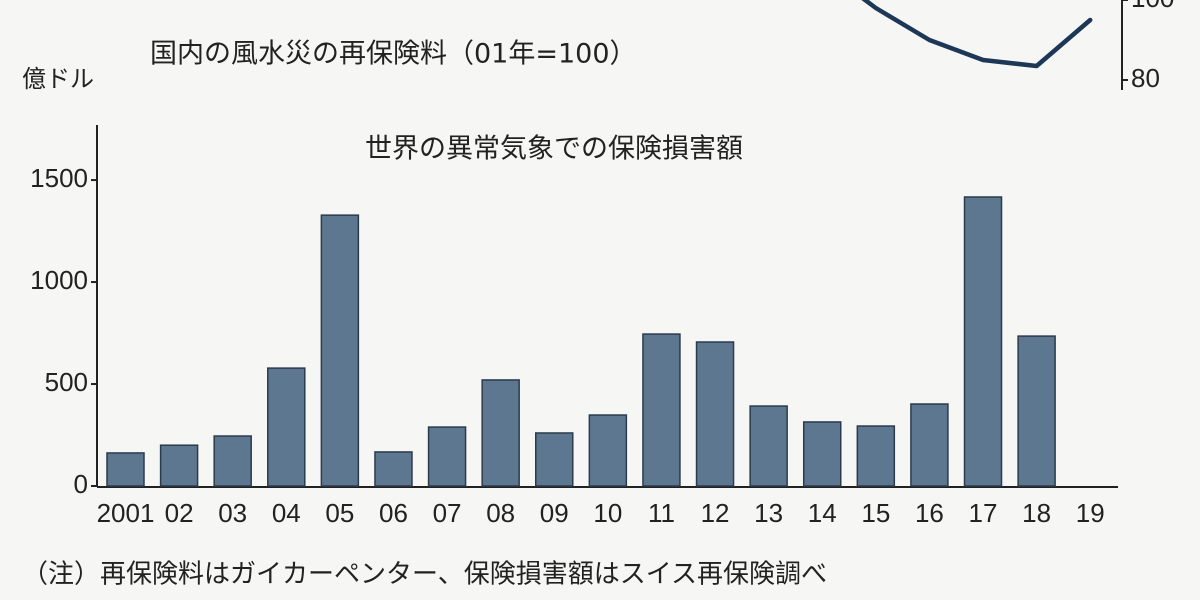  I want to click on y-tick-label: 1000, so click(59, 280).